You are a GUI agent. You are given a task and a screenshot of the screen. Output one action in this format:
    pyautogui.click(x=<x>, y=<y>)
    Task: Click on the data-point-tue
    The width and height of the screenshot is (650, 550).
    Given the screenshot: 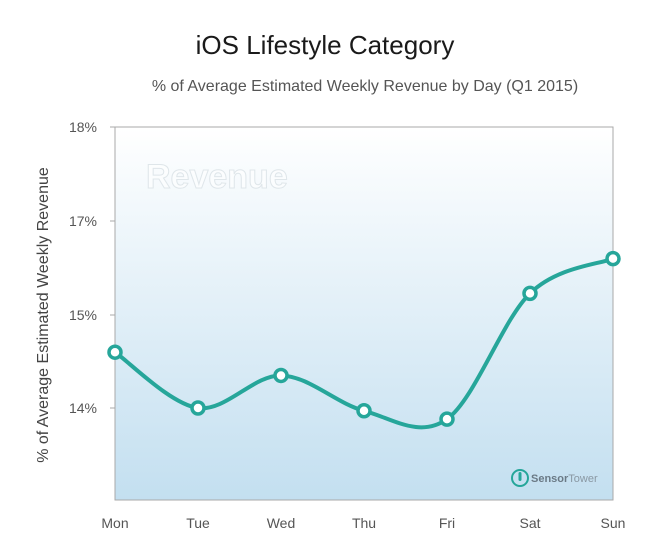 What is the action you would take?
    pyautogui.click(x=198, y=408)
    